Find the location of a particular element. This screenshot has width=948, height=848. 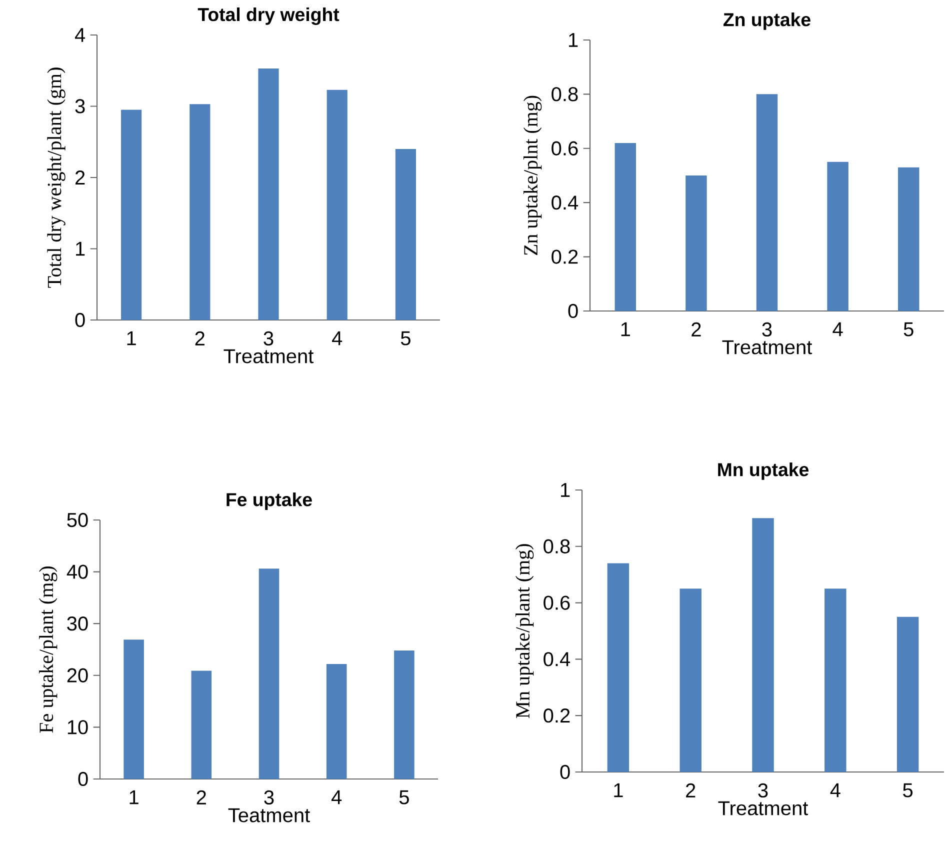

x-axis-title: Teatment is located at coordinates (269, 815).